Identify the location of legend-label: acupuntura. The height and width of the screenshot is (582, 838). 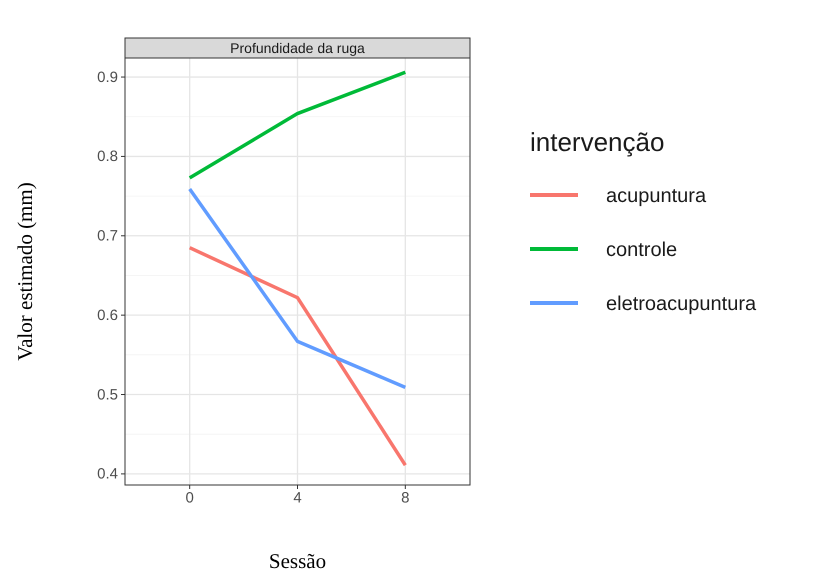
(656, 196).